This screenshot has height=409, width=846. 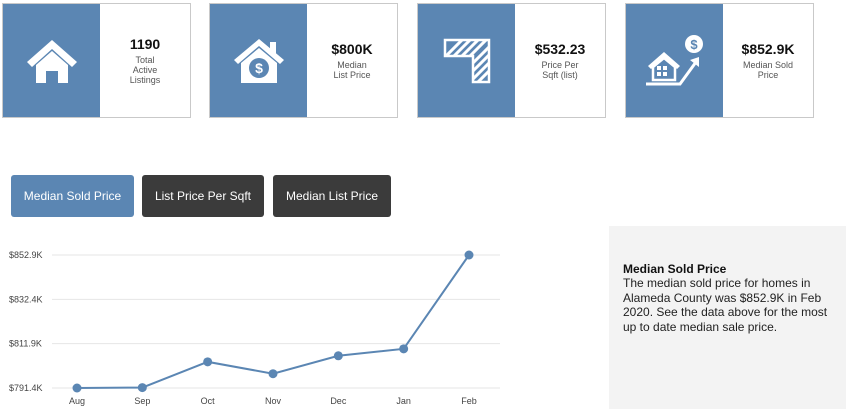 What do you see at coordinates (768, 49) in the screenshot?
I see `stat-value: $852.9K` at bounding box center [768, 49].